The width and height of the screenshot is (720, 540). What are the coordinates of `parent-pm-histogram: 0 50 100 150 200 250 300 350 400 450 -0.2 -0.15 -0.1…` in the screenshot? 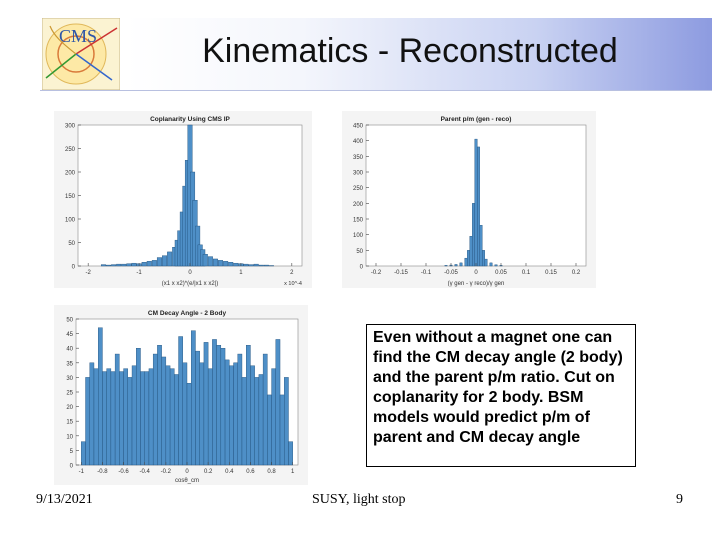 It's located at (469, 199).